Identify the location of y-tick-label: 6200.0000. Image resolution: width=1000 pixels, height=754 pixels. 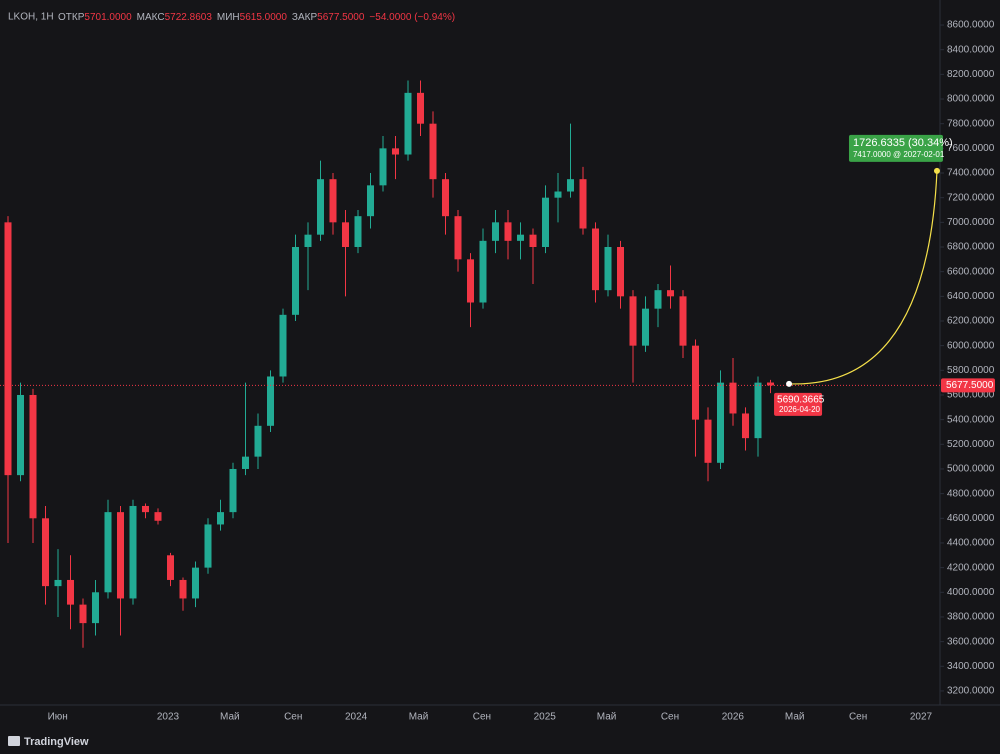
(971, 321).